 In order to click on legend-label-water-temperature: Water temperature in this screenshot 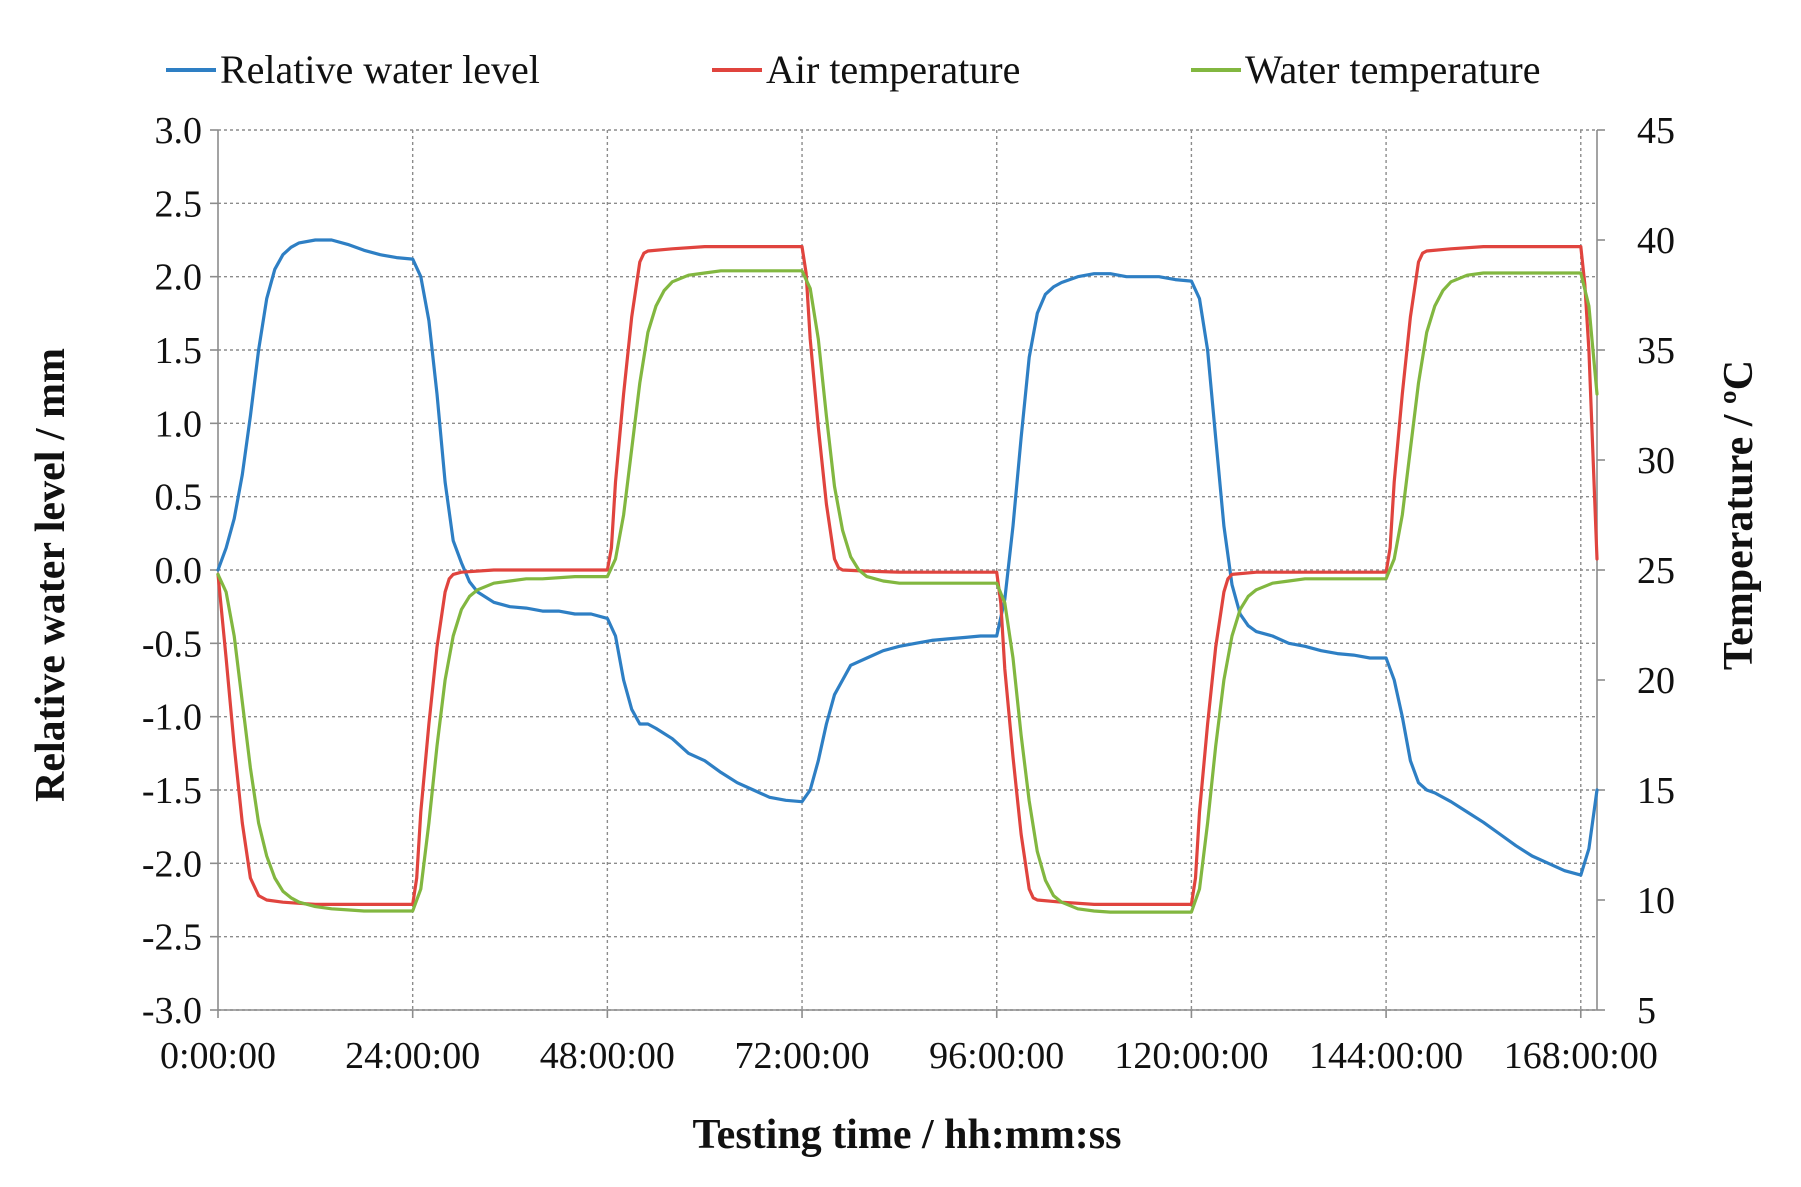, I will do `click(1393, 69)`.